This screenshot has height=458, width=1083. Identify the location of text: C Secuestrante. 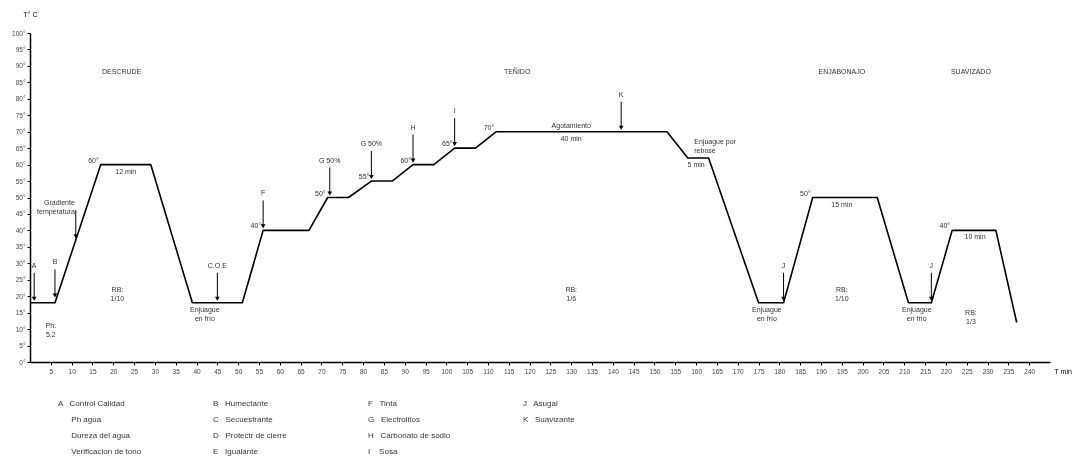
(243, 420).